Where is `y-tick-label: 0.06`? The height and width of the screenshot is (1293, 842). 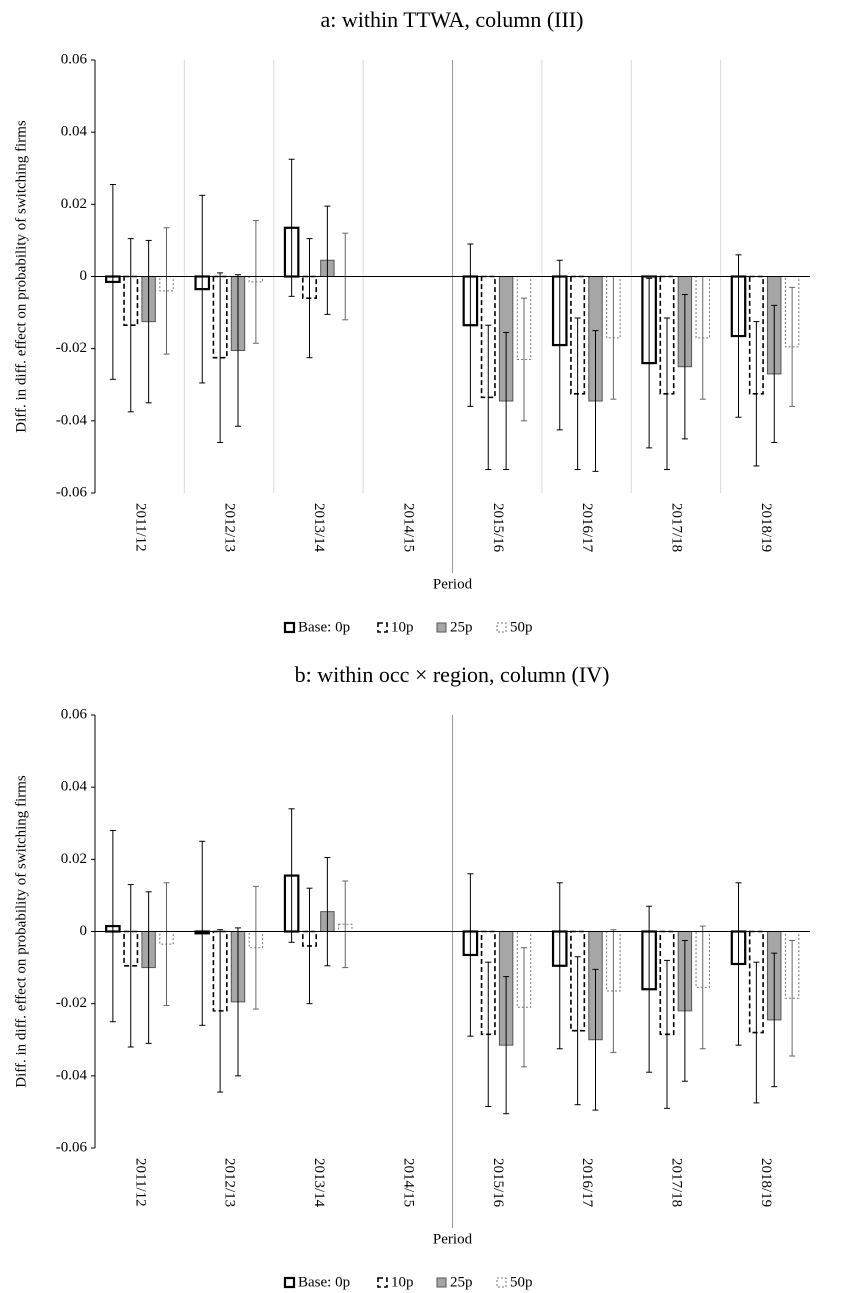
y-tick-label: 0.06 is located at coordinates (74, 59).